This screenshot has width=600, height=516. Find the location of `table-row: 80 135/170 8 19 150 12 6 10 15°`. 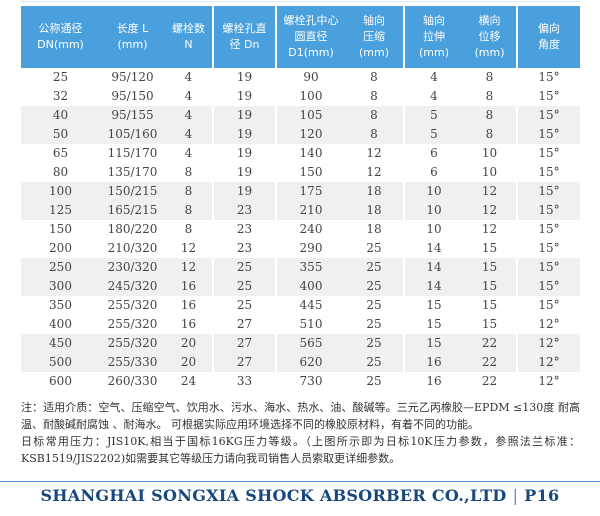

table-row: 80 135/170 8 19 150 12 6 10 15° is located at coordinates (300, 172).